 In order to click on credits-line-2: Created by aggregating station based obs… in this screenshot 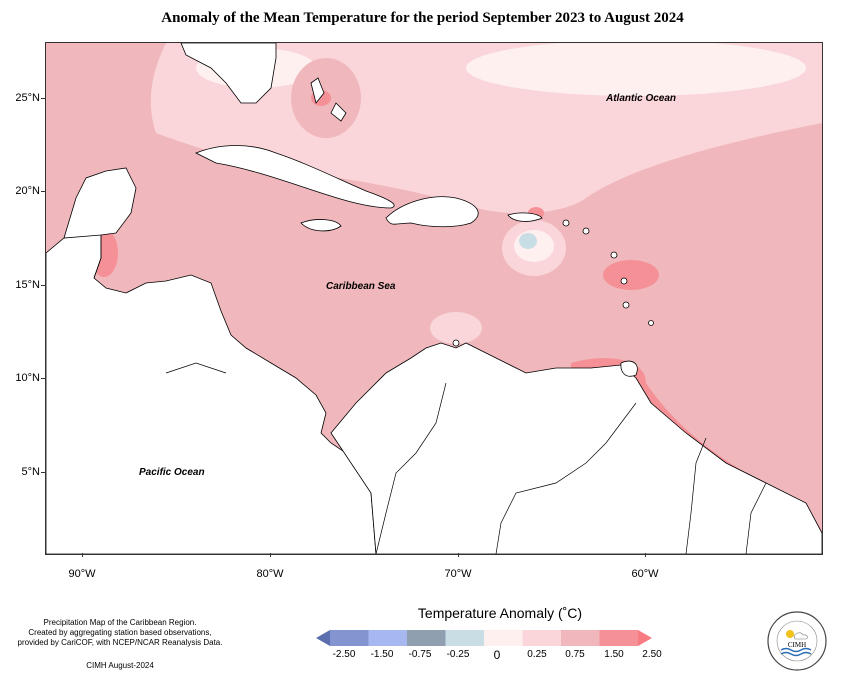, I will do `click(120, 632)`.